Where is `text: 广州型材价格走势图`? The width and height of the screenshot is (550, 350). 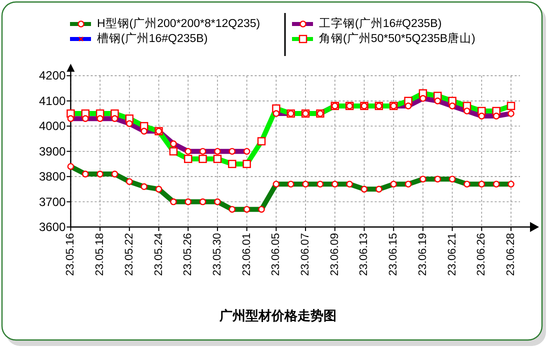 text: 广州型材价格走势图 is located at coordinates (277, 315).